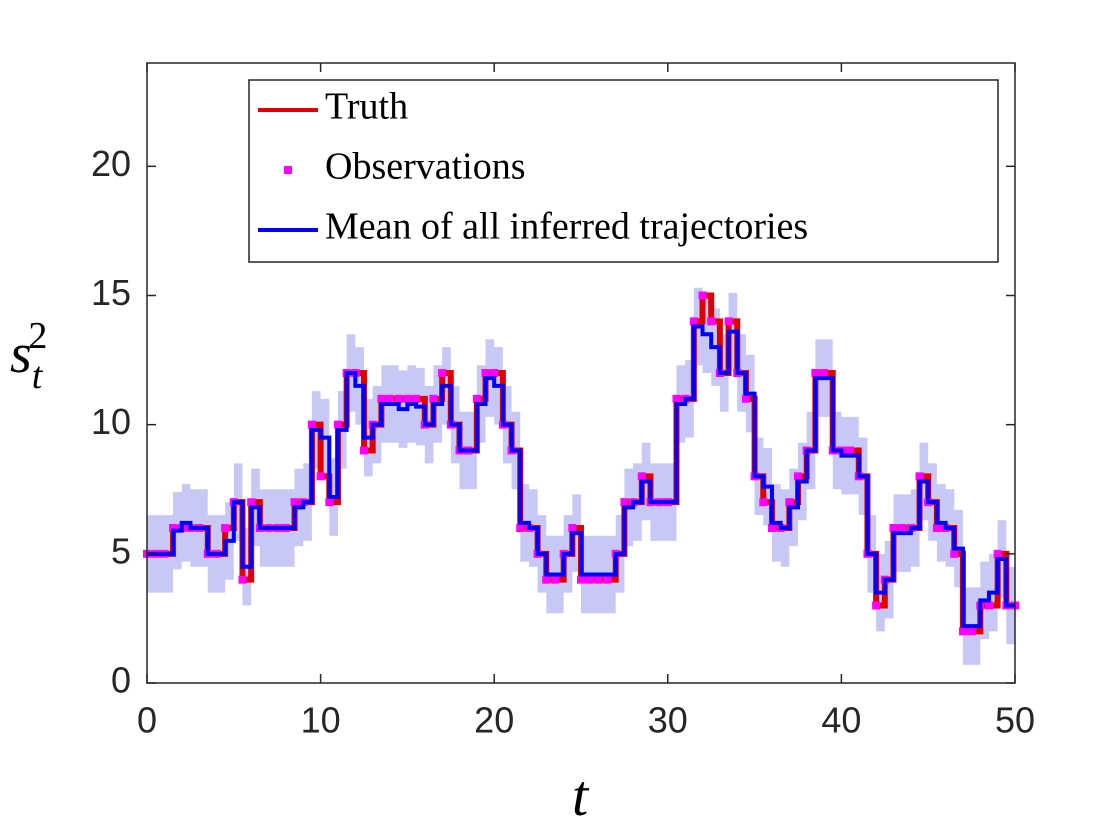  What do you see at coordinates (38, 376) in the screenshot?
I see `y-label-sub: t` at bounding box center [38, 376].